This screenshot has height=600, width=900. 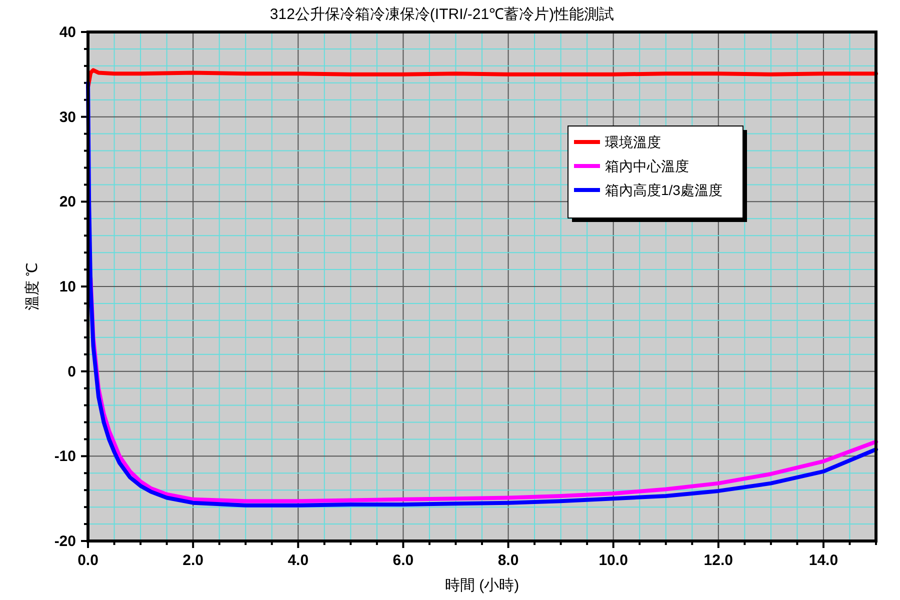 I want to click on legend-label: 箱內中心溫度, so click(x=647, y=166).